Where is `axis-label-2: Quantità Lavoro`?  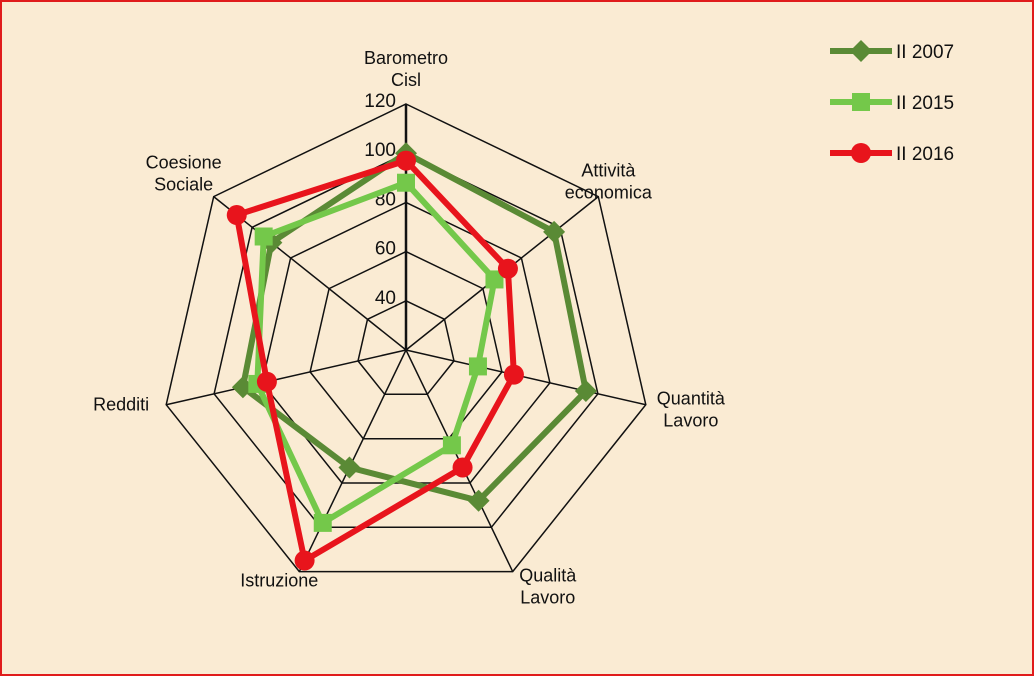 axis-label-2: Quantità Lavoro is located at coordinates (691, 410).